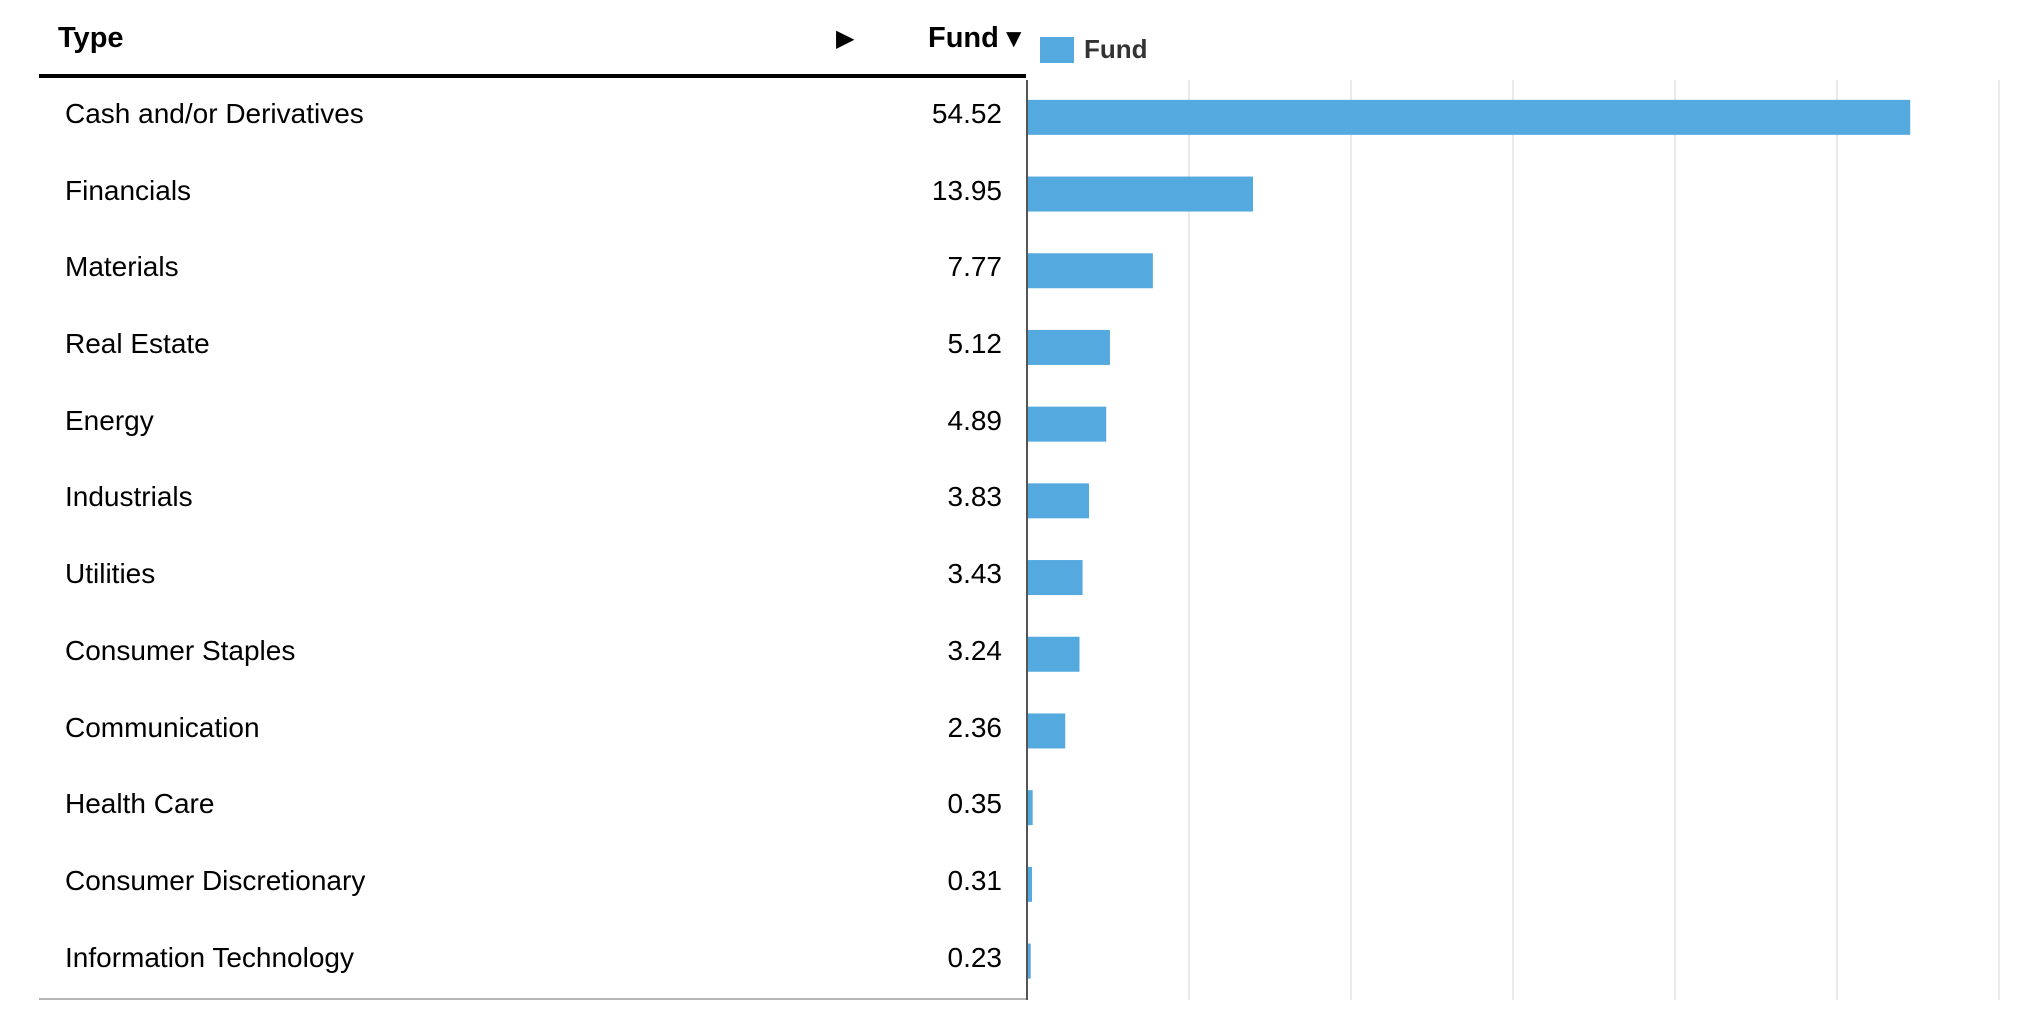  I want to click on legend-swatch, so click(1057, 49).